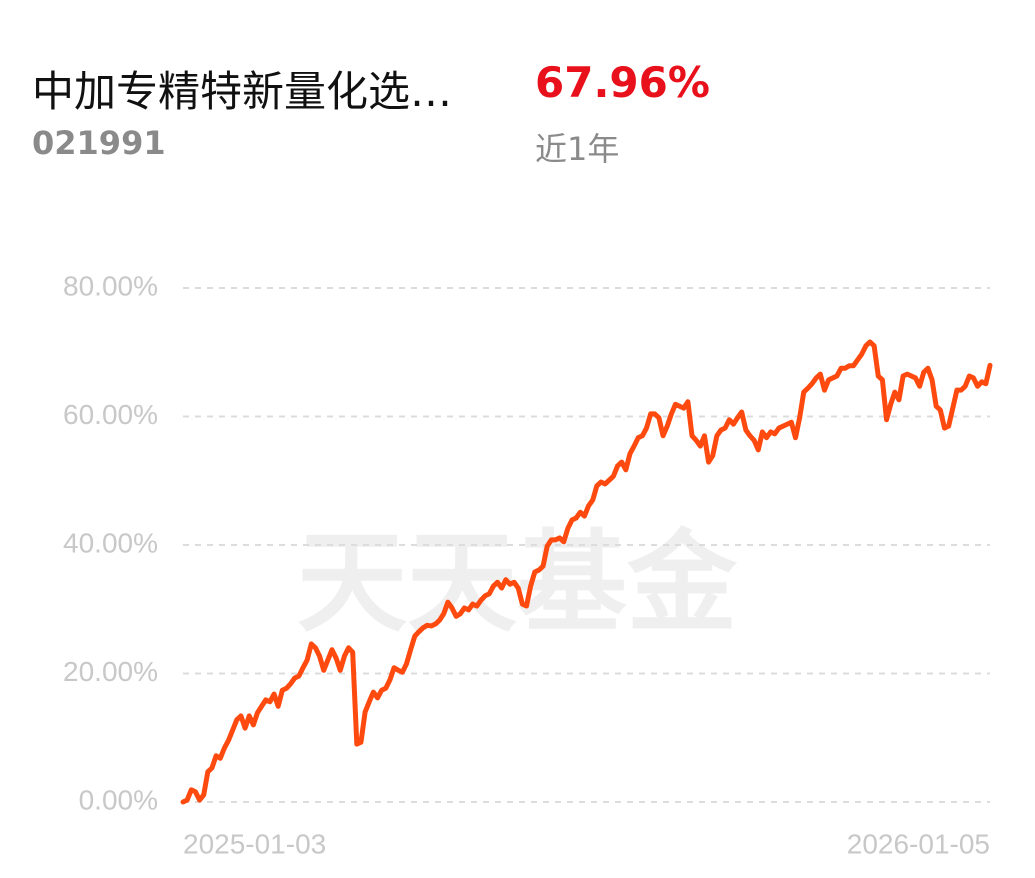 This screenshot has width=1035, height=878. What do you see at coordinates (118, 799) in the screenshot?
I see `y-tick-label: 0.00%` at bounding box center [118, 799].